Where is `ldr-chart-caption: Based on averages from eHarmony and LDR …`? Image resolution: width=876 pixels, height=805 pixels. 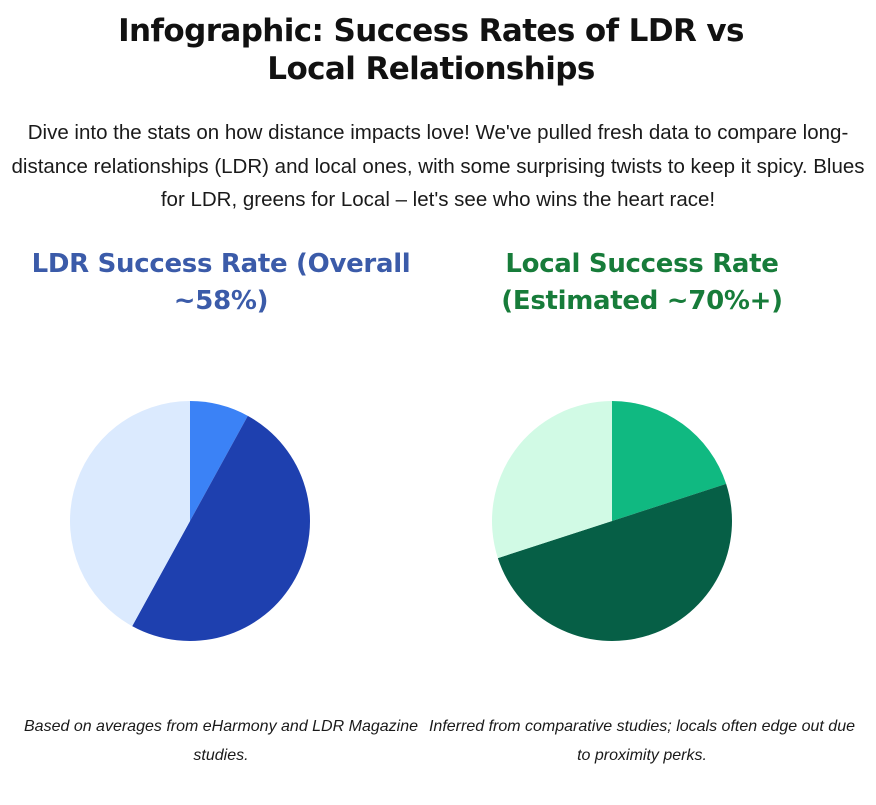 ldr-chart-caption: Based on averages from eHarmony and LDR … is located at coordinates (221, 741).